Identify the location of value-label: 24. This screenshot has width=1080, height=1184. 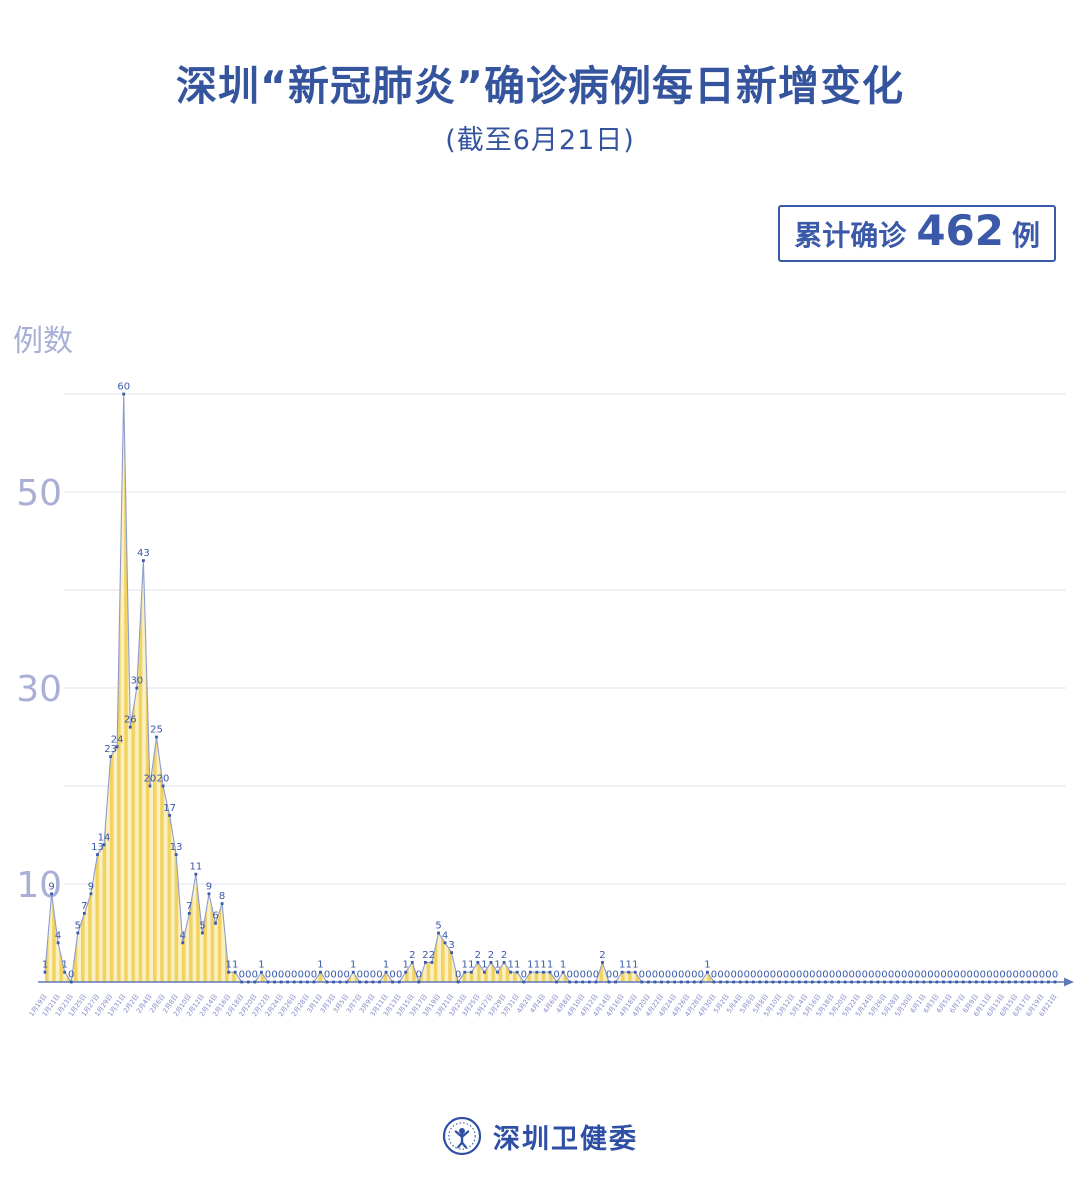
(117, 739).